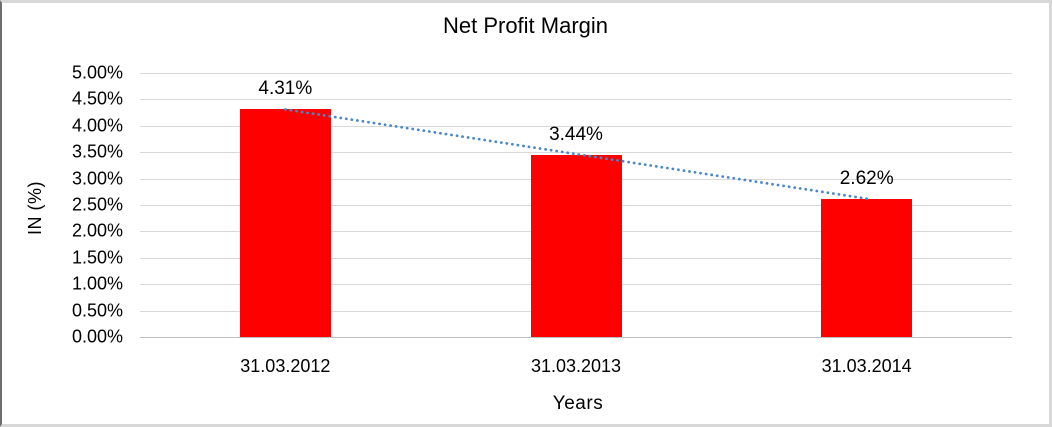  Describe the element at coordinates (285, 89) in the screenshot. I see `bar-value-label: 4.31%` at that location.